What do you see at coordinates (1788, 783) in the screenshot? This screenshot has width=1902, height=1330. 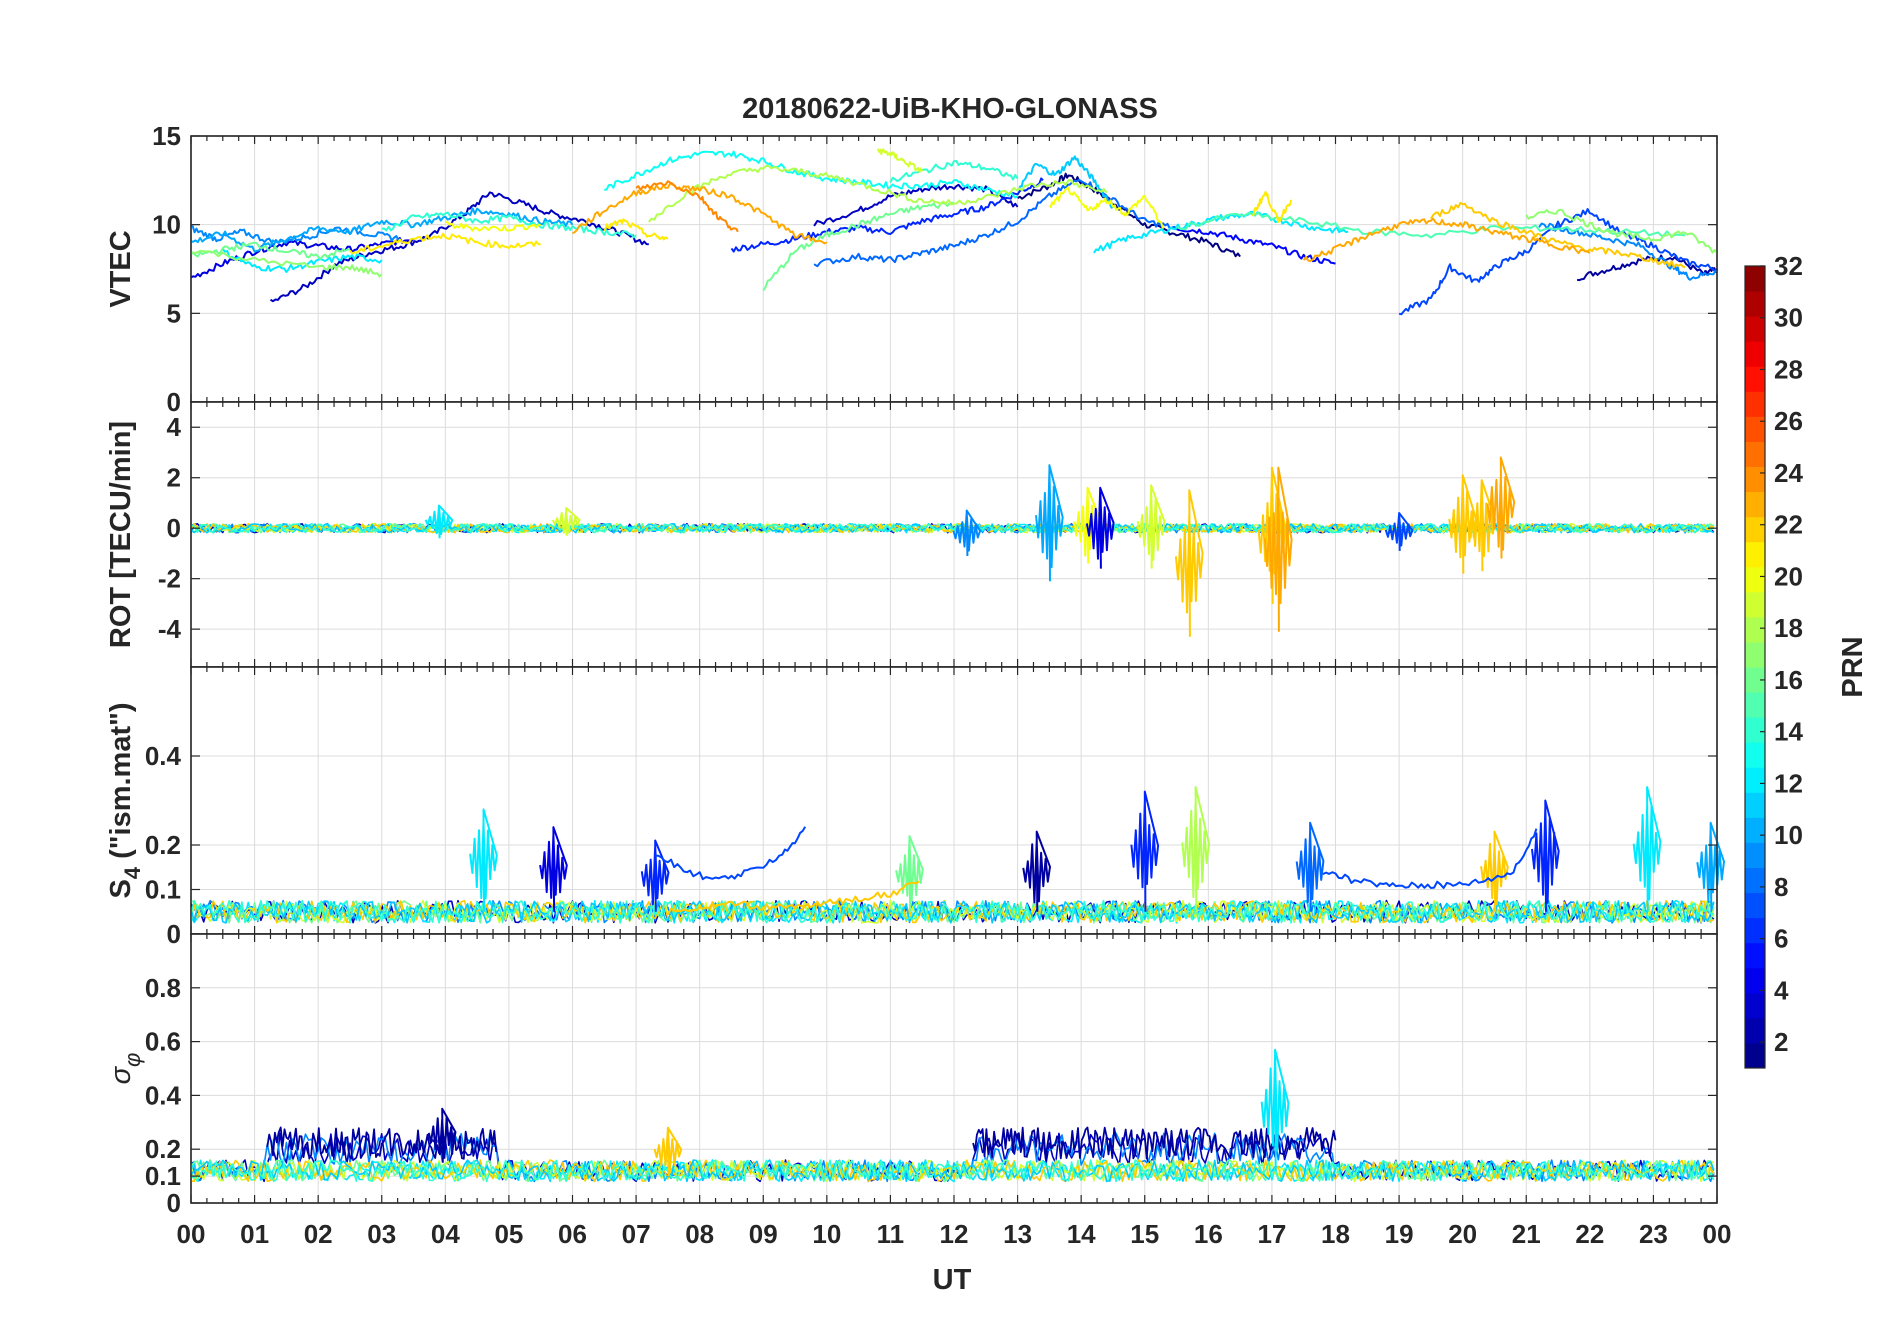 I see `colorbar-tick-label: 12` at bounding box center [1788, 783].